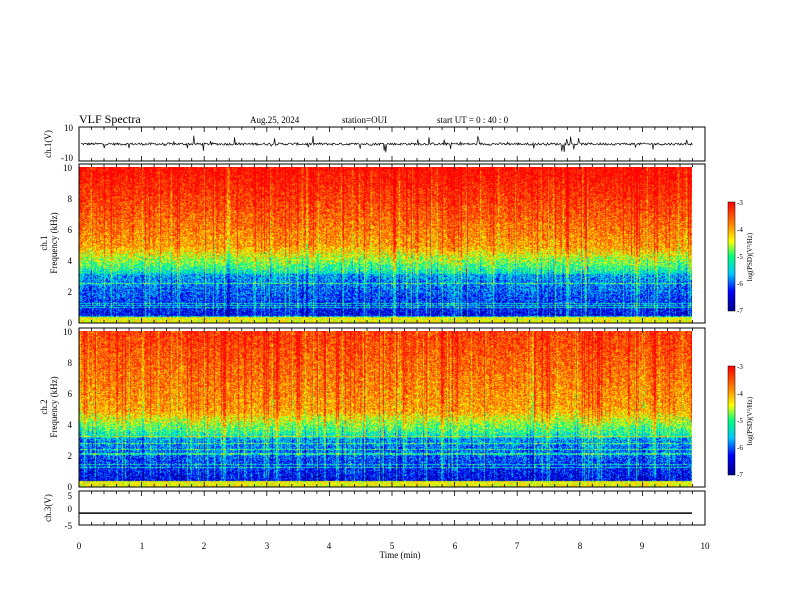 The width and height of the screenshot is (792, 612). I want to click on ch1-freq-tick-2: 2, so click(70, 292).